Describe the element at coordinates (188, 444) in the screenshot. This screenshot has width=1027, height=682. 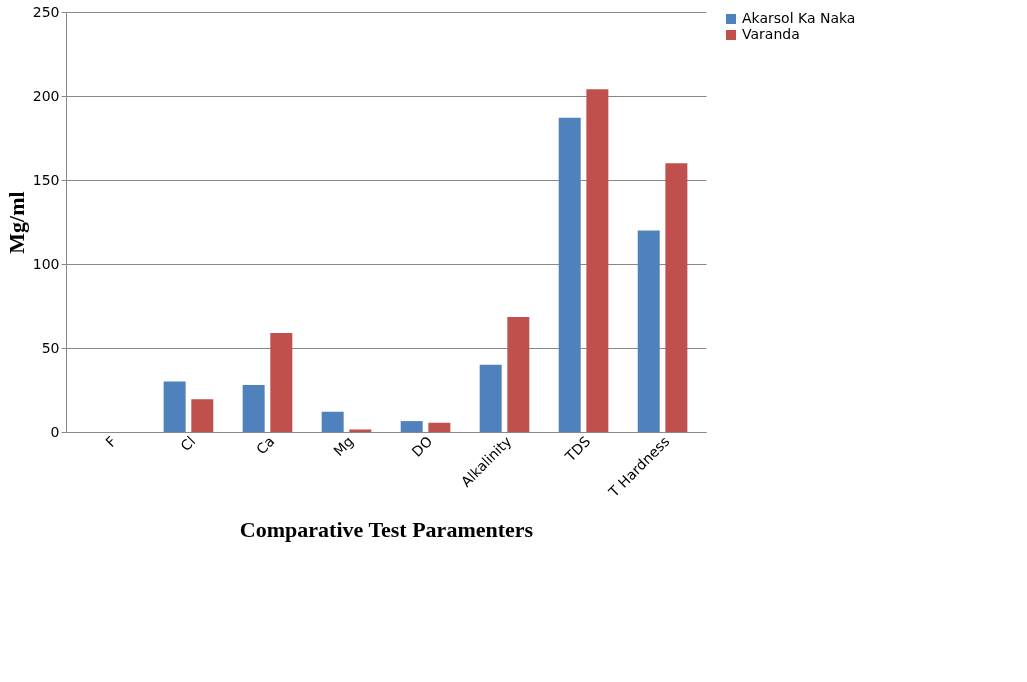
I see `x-tick-label: Cl` at that location.